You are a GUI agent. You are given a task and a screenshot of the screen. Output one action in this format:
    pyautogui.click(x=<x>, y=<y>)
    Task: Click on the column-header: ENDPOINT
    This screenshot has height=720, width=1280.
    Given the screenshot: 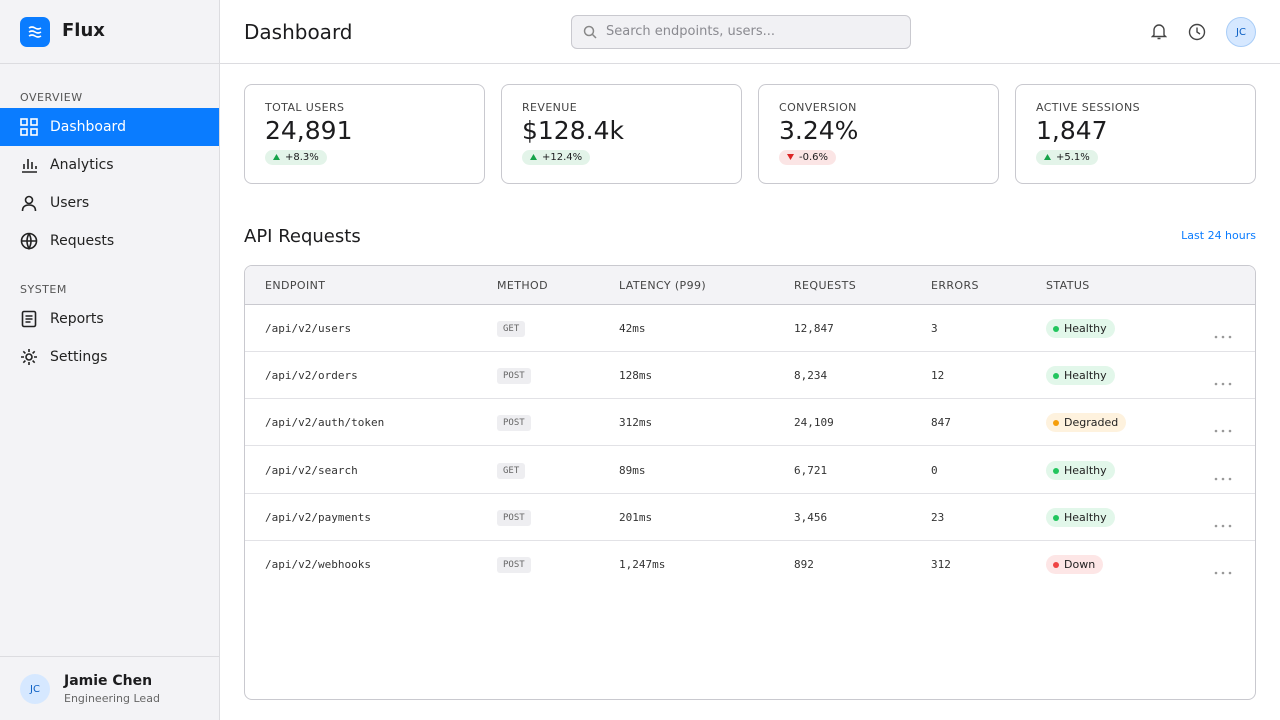 What is the action you would take?
    pyautogui.click(x=295, y=285)
    